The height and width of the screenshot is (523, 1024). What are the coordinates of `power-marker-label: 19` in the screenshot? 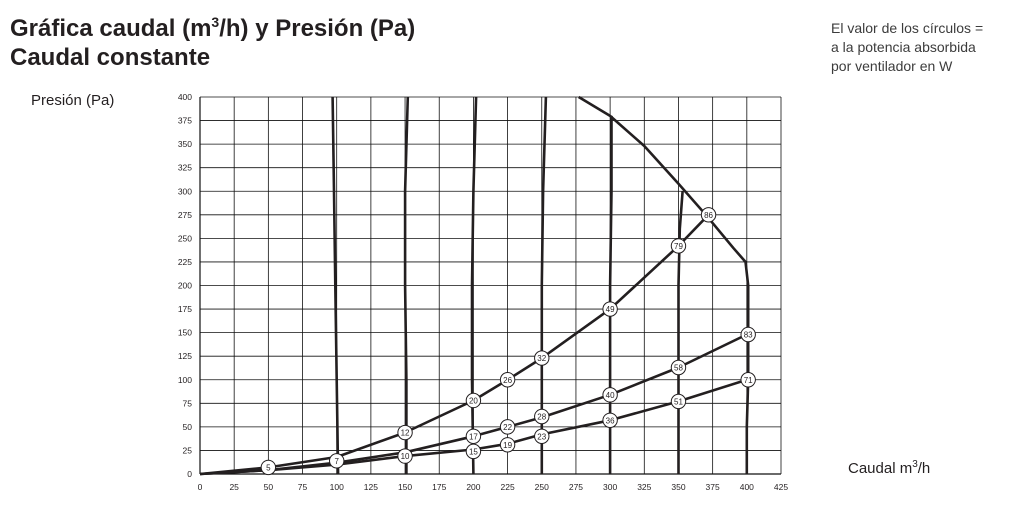 It's located at (507, 445).